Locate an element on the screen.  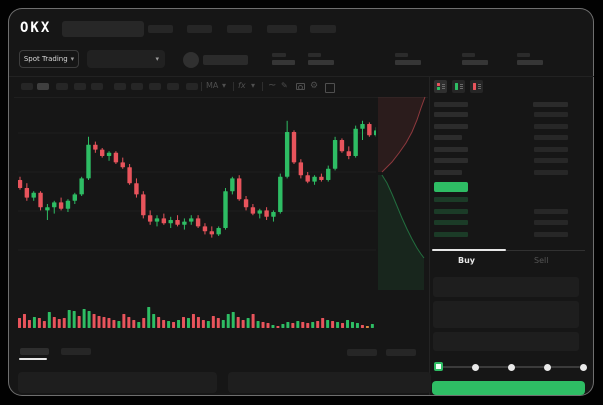
buy-submit-button is located at coordinates (508, 388).